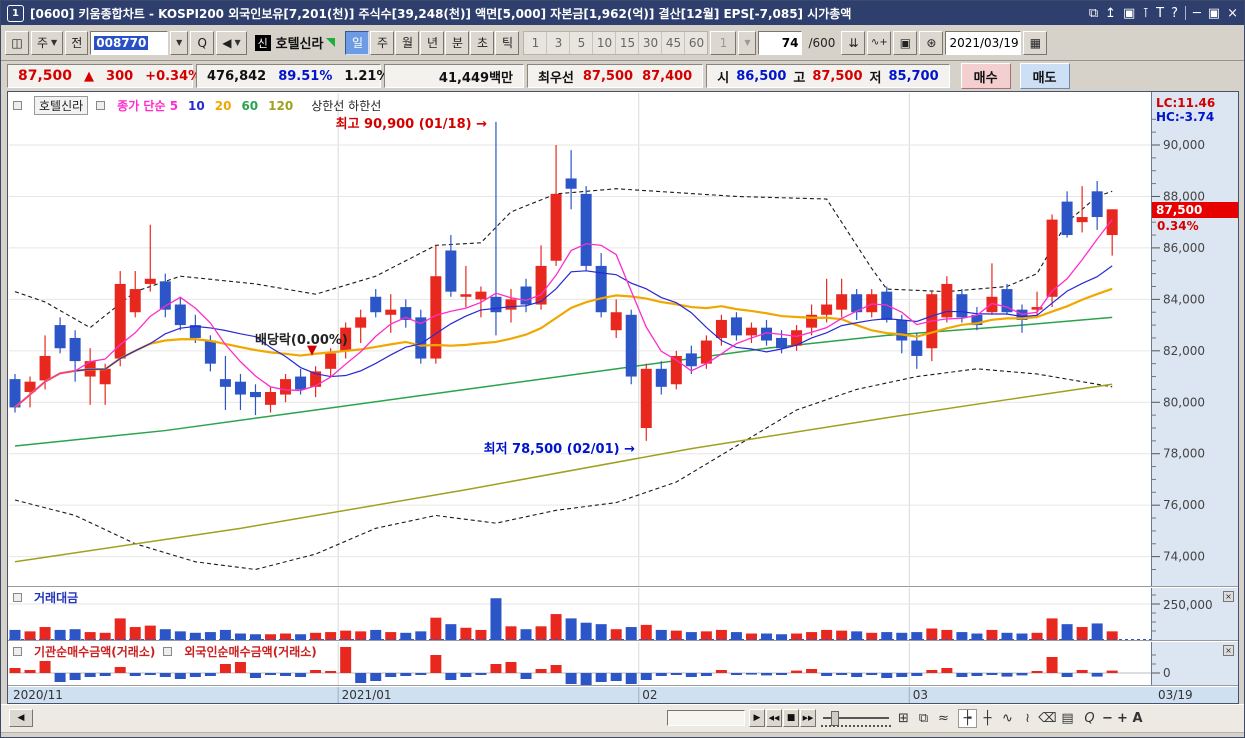 This screenshot has width=1245, height=738. What do you see at coordinates (299, 44) in the screenshot?
I see `stock-name: 호텔신라` at bounding box center [299, 44].